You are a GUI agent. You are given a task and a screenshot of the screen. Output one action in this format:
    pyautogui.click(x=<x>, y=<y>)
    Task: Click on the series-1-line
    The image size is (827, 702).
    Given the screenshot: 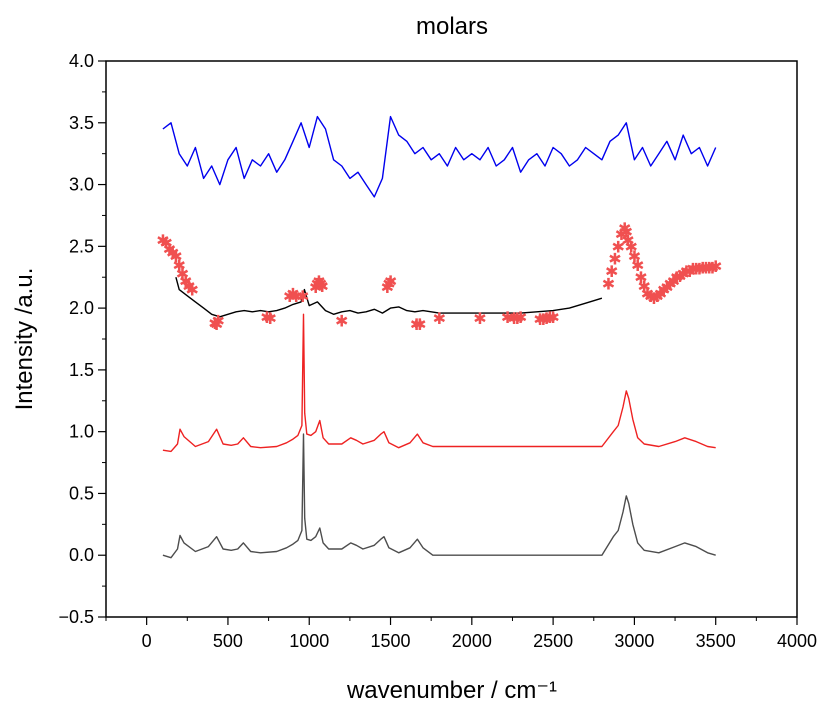 What is the action you would take?
    pyautogui.click(x=439, y=383)
    